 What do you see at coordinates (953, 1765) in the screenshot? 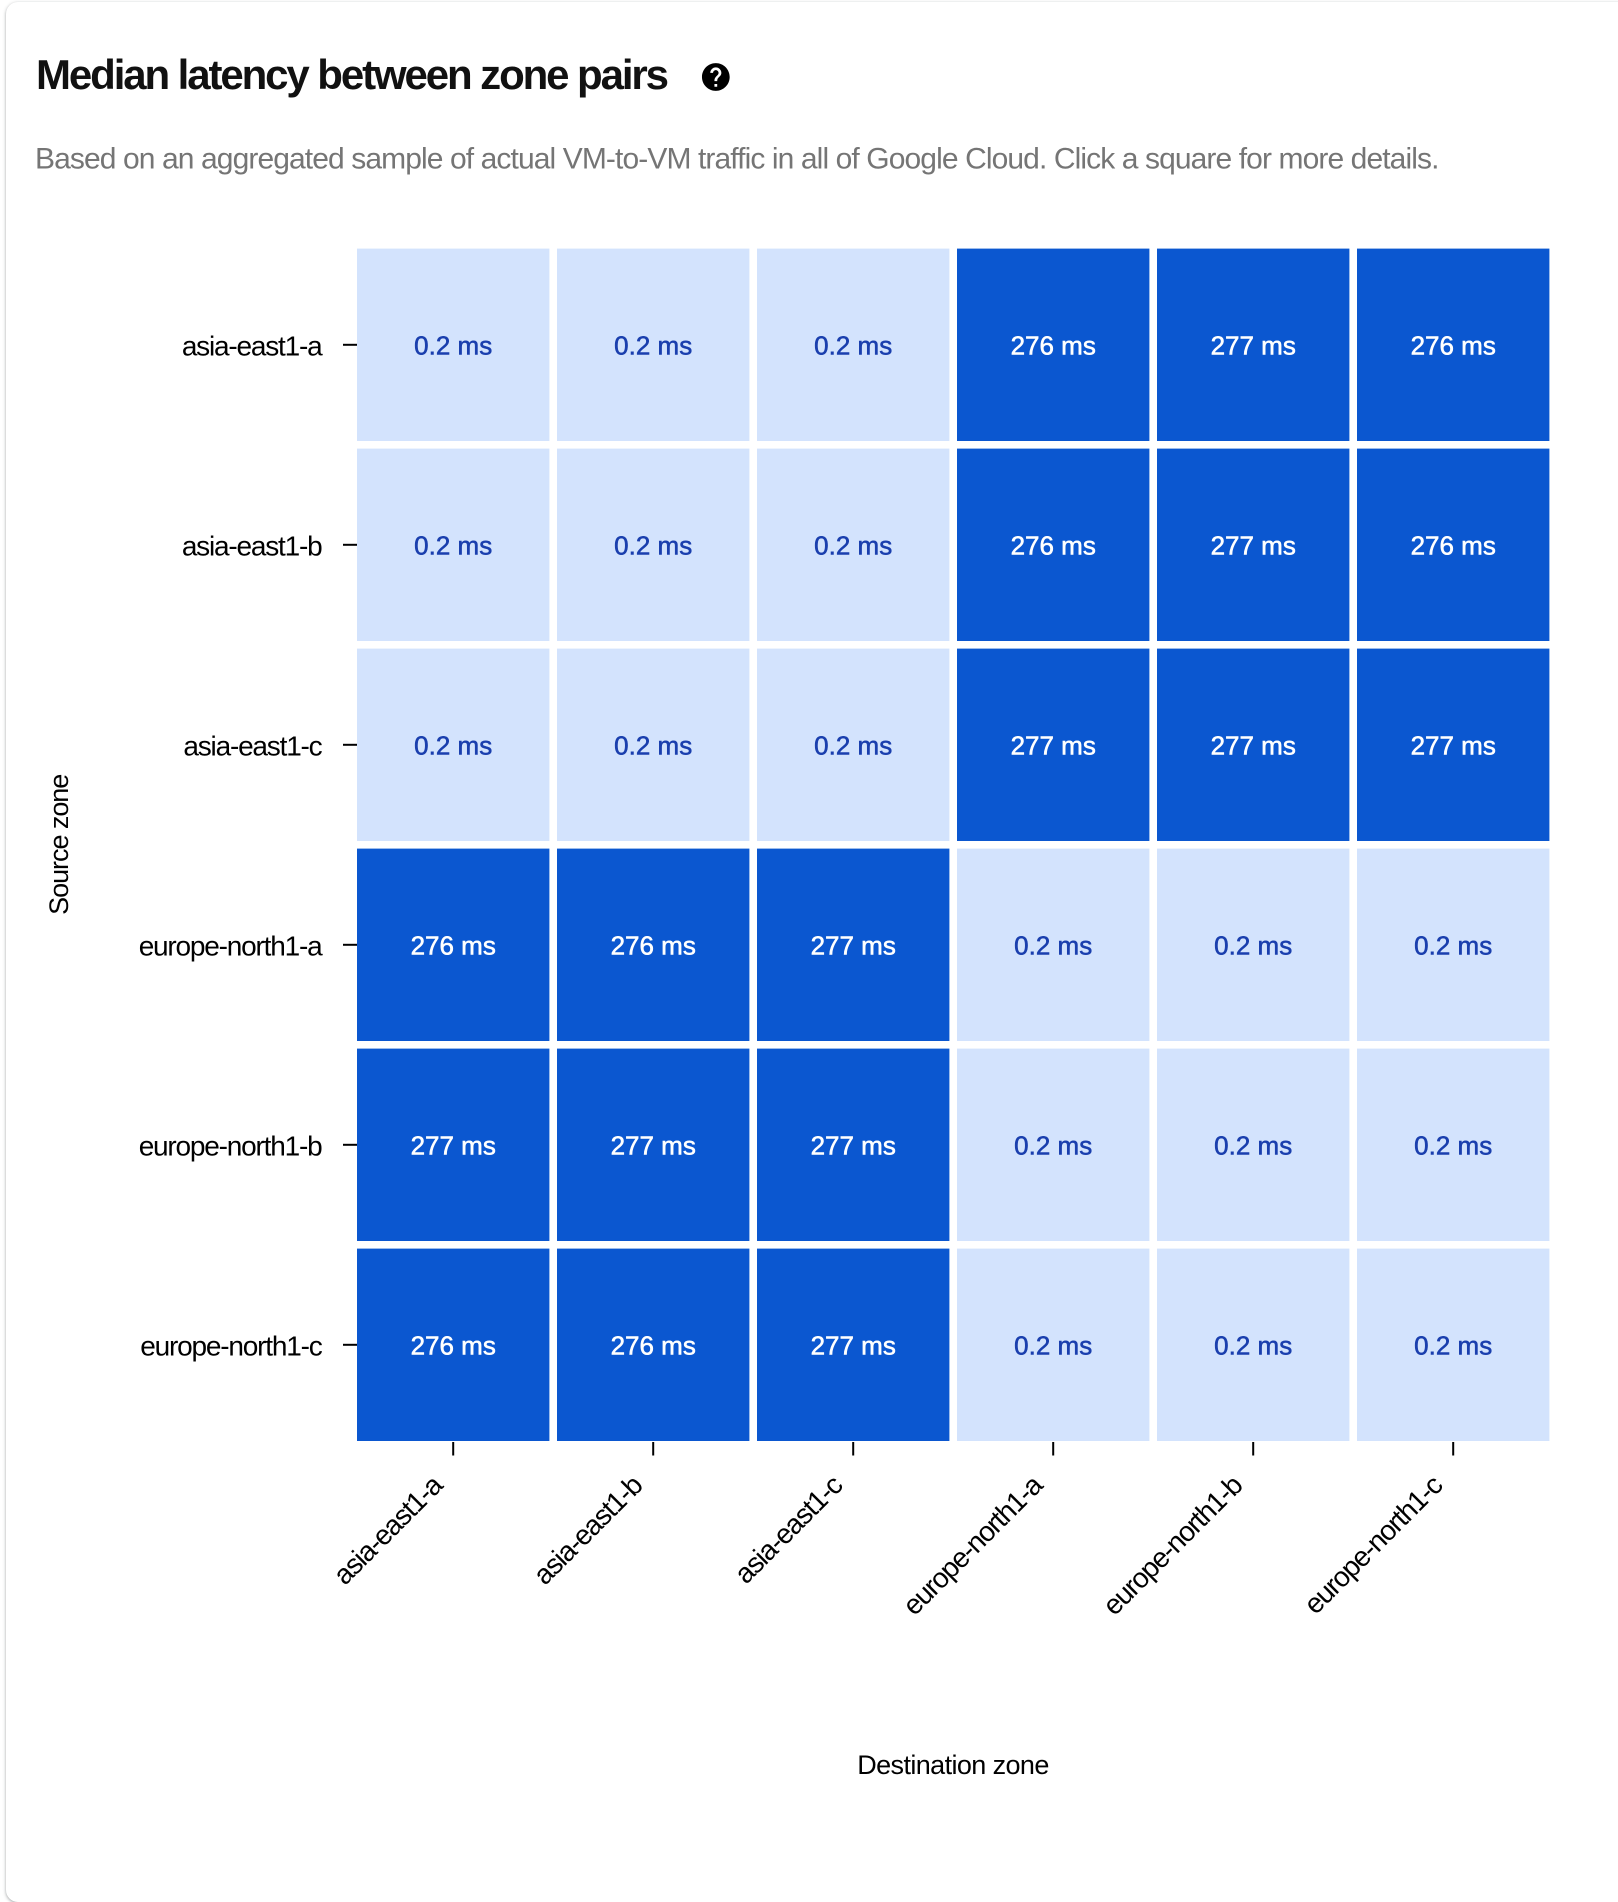
I see `svg-text: Destination zone` at bounding box center [953, 1765].